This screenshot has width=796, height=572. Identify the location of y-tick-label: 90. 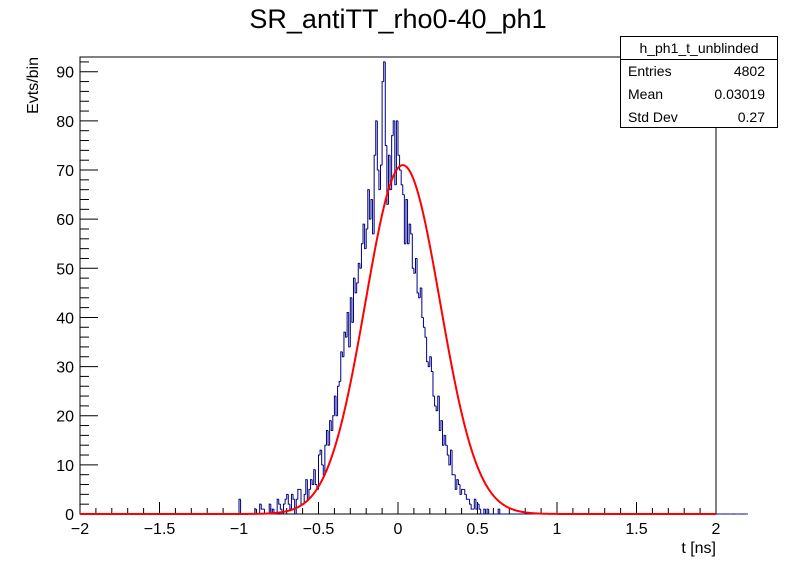
(65, 73).